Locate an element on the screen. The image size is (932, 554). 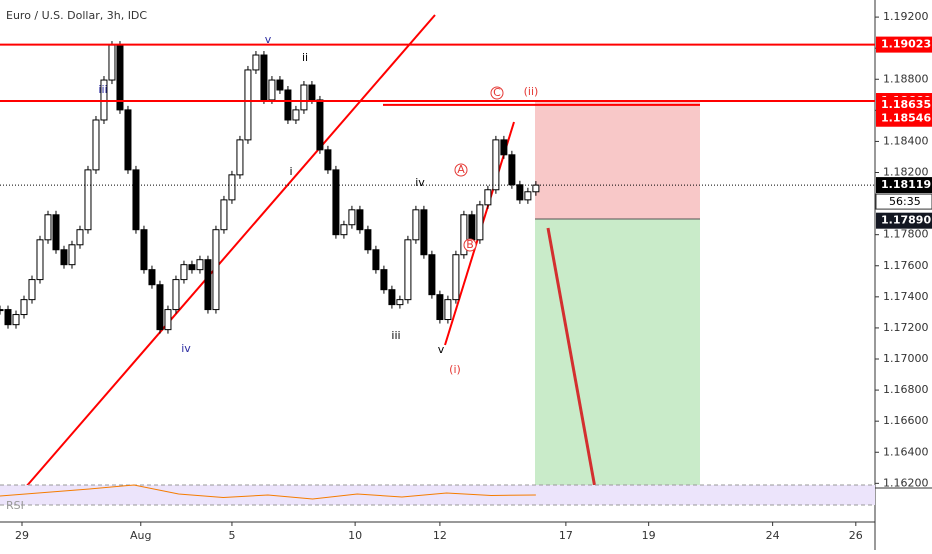
x-tick-label: 19 is located at coordinates (649, 535).